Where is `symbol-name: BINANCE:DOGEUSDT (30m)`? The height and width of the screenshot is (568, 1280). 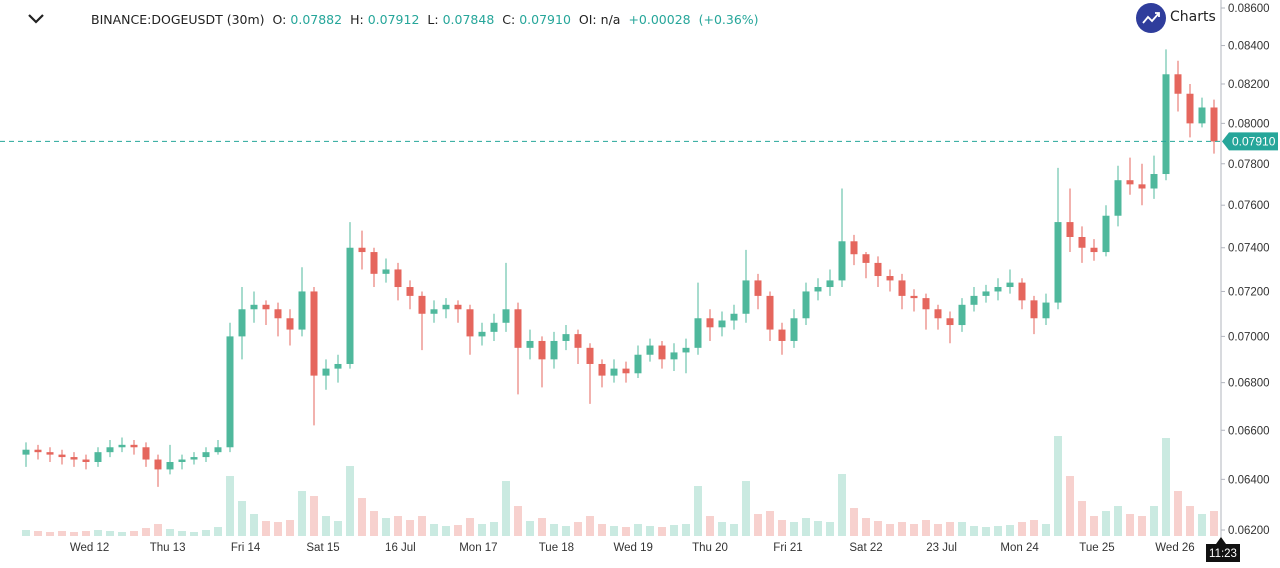
symbol-name: BINANCE:DOGEUSDT (30m) is located at coordinates (178, 19).